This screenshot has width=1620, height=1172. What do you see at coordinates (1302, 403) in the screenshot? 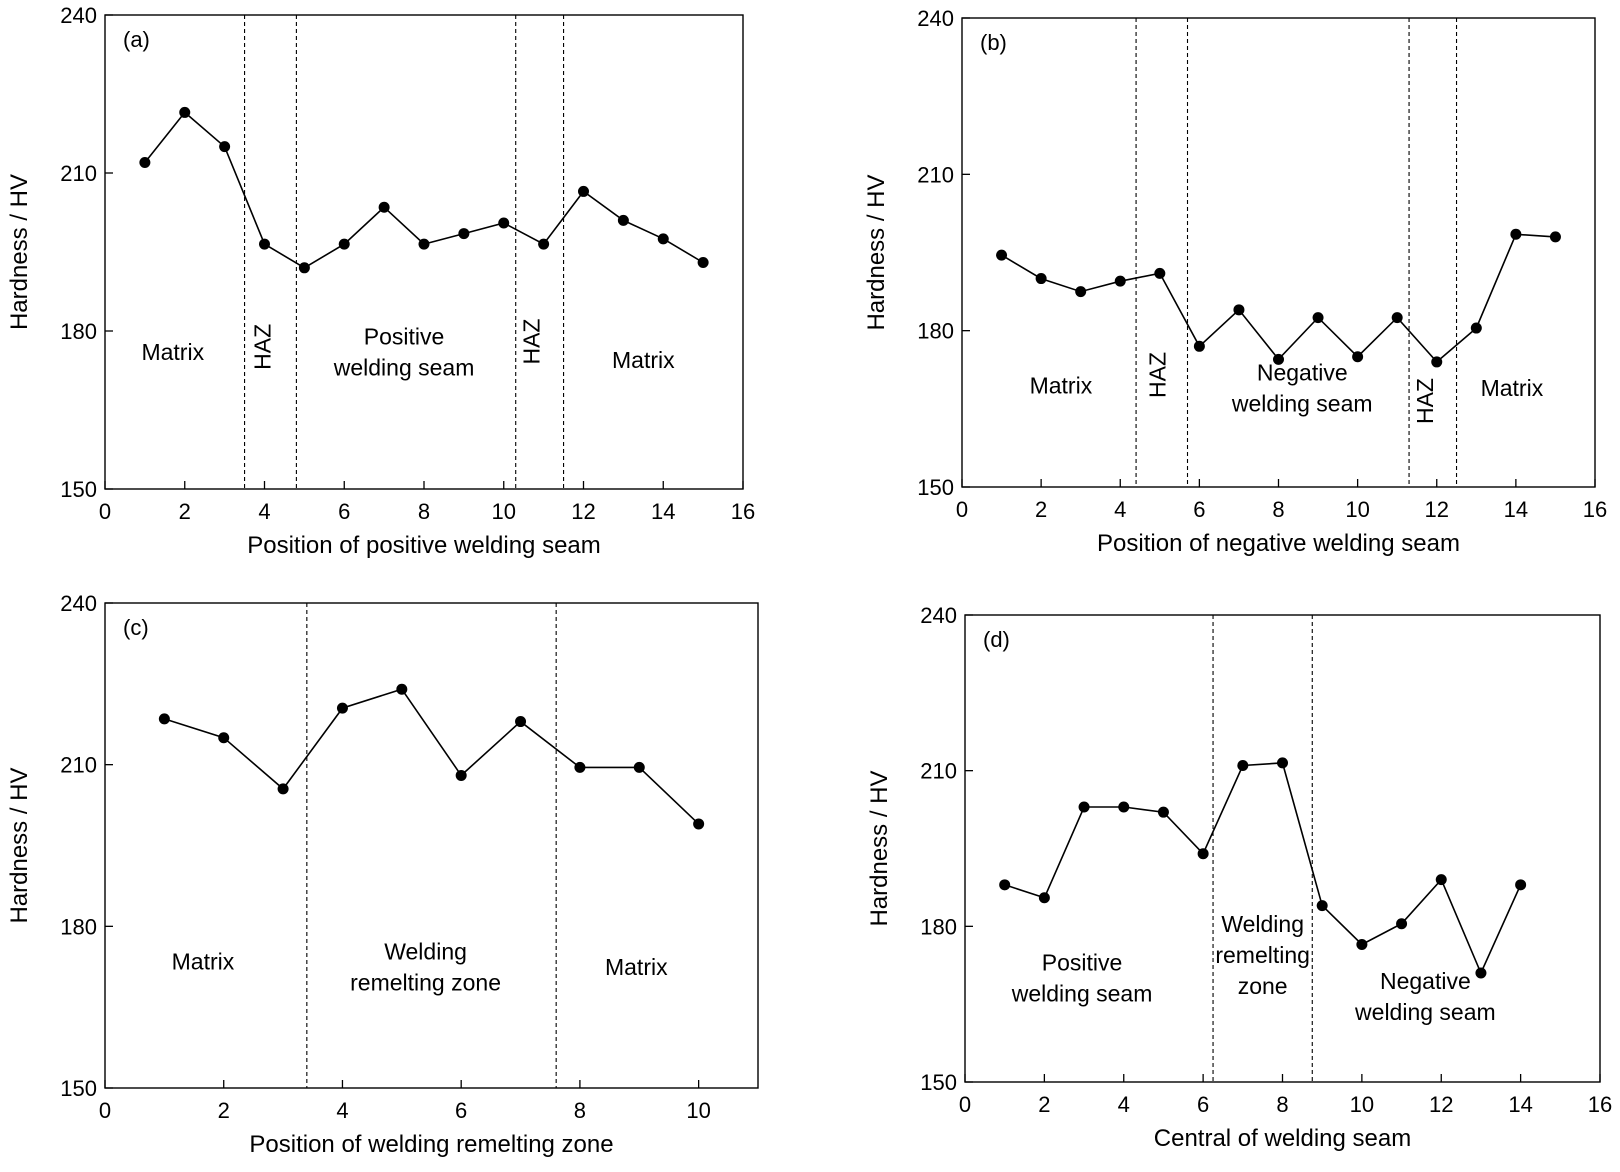
I see `region-label: welding seam` at bounding box center [1302, 403].